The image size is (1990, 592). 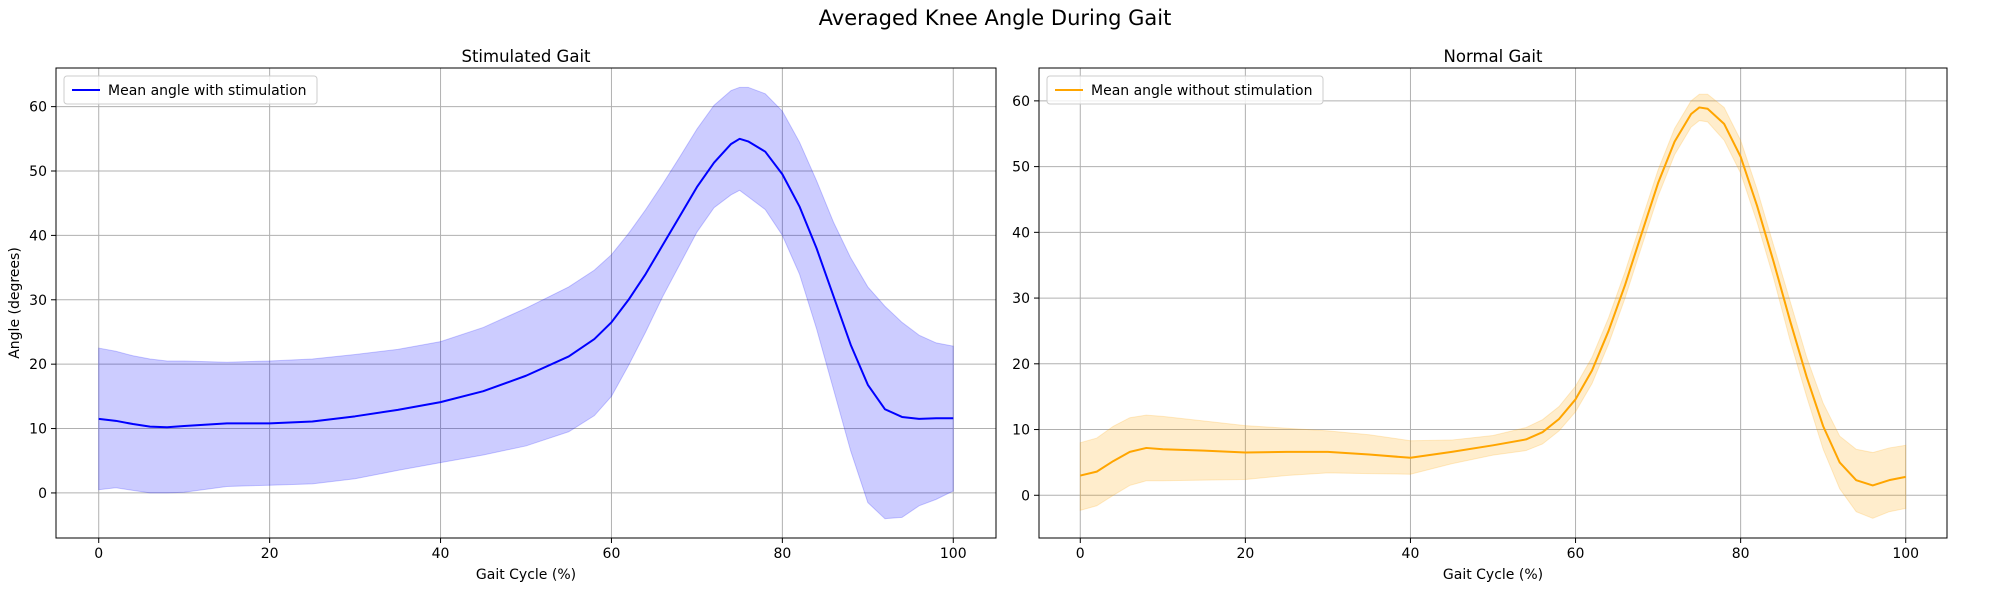 What do you see at coordinates (38, 301) in the screenshot?
I see `stimulated-gait-y-tick-label: 30` at bounding box center [38, 301].